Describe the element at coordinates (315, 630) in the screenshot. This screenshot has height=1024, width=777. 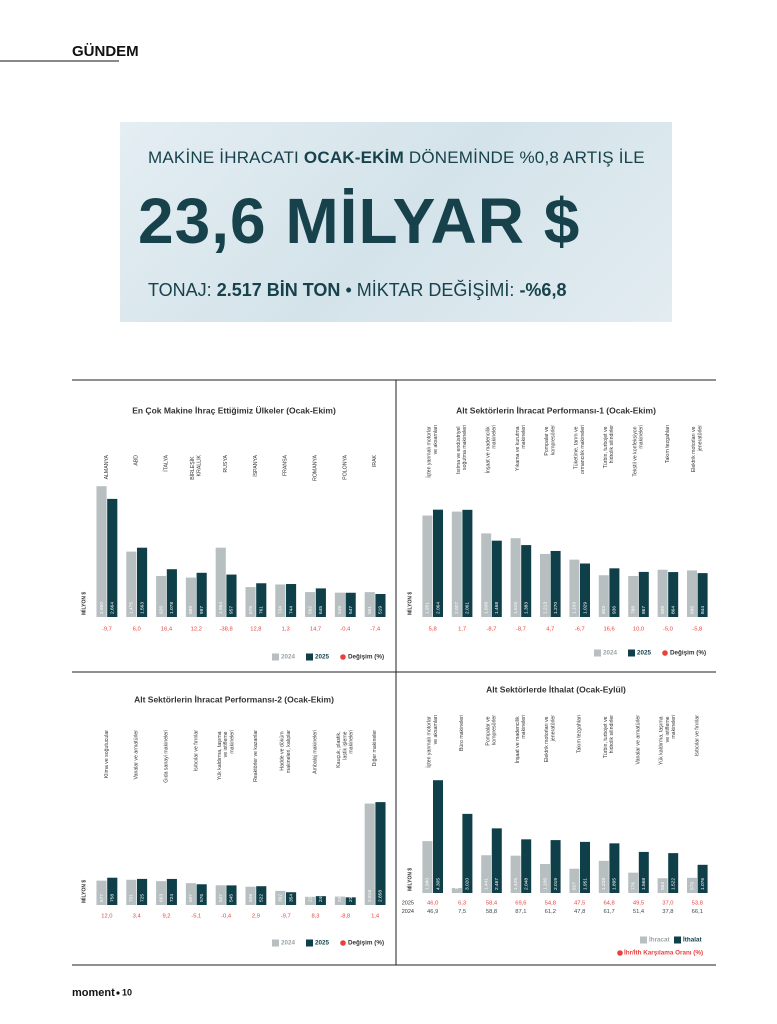
I see `change-label: 14,7` at that location.